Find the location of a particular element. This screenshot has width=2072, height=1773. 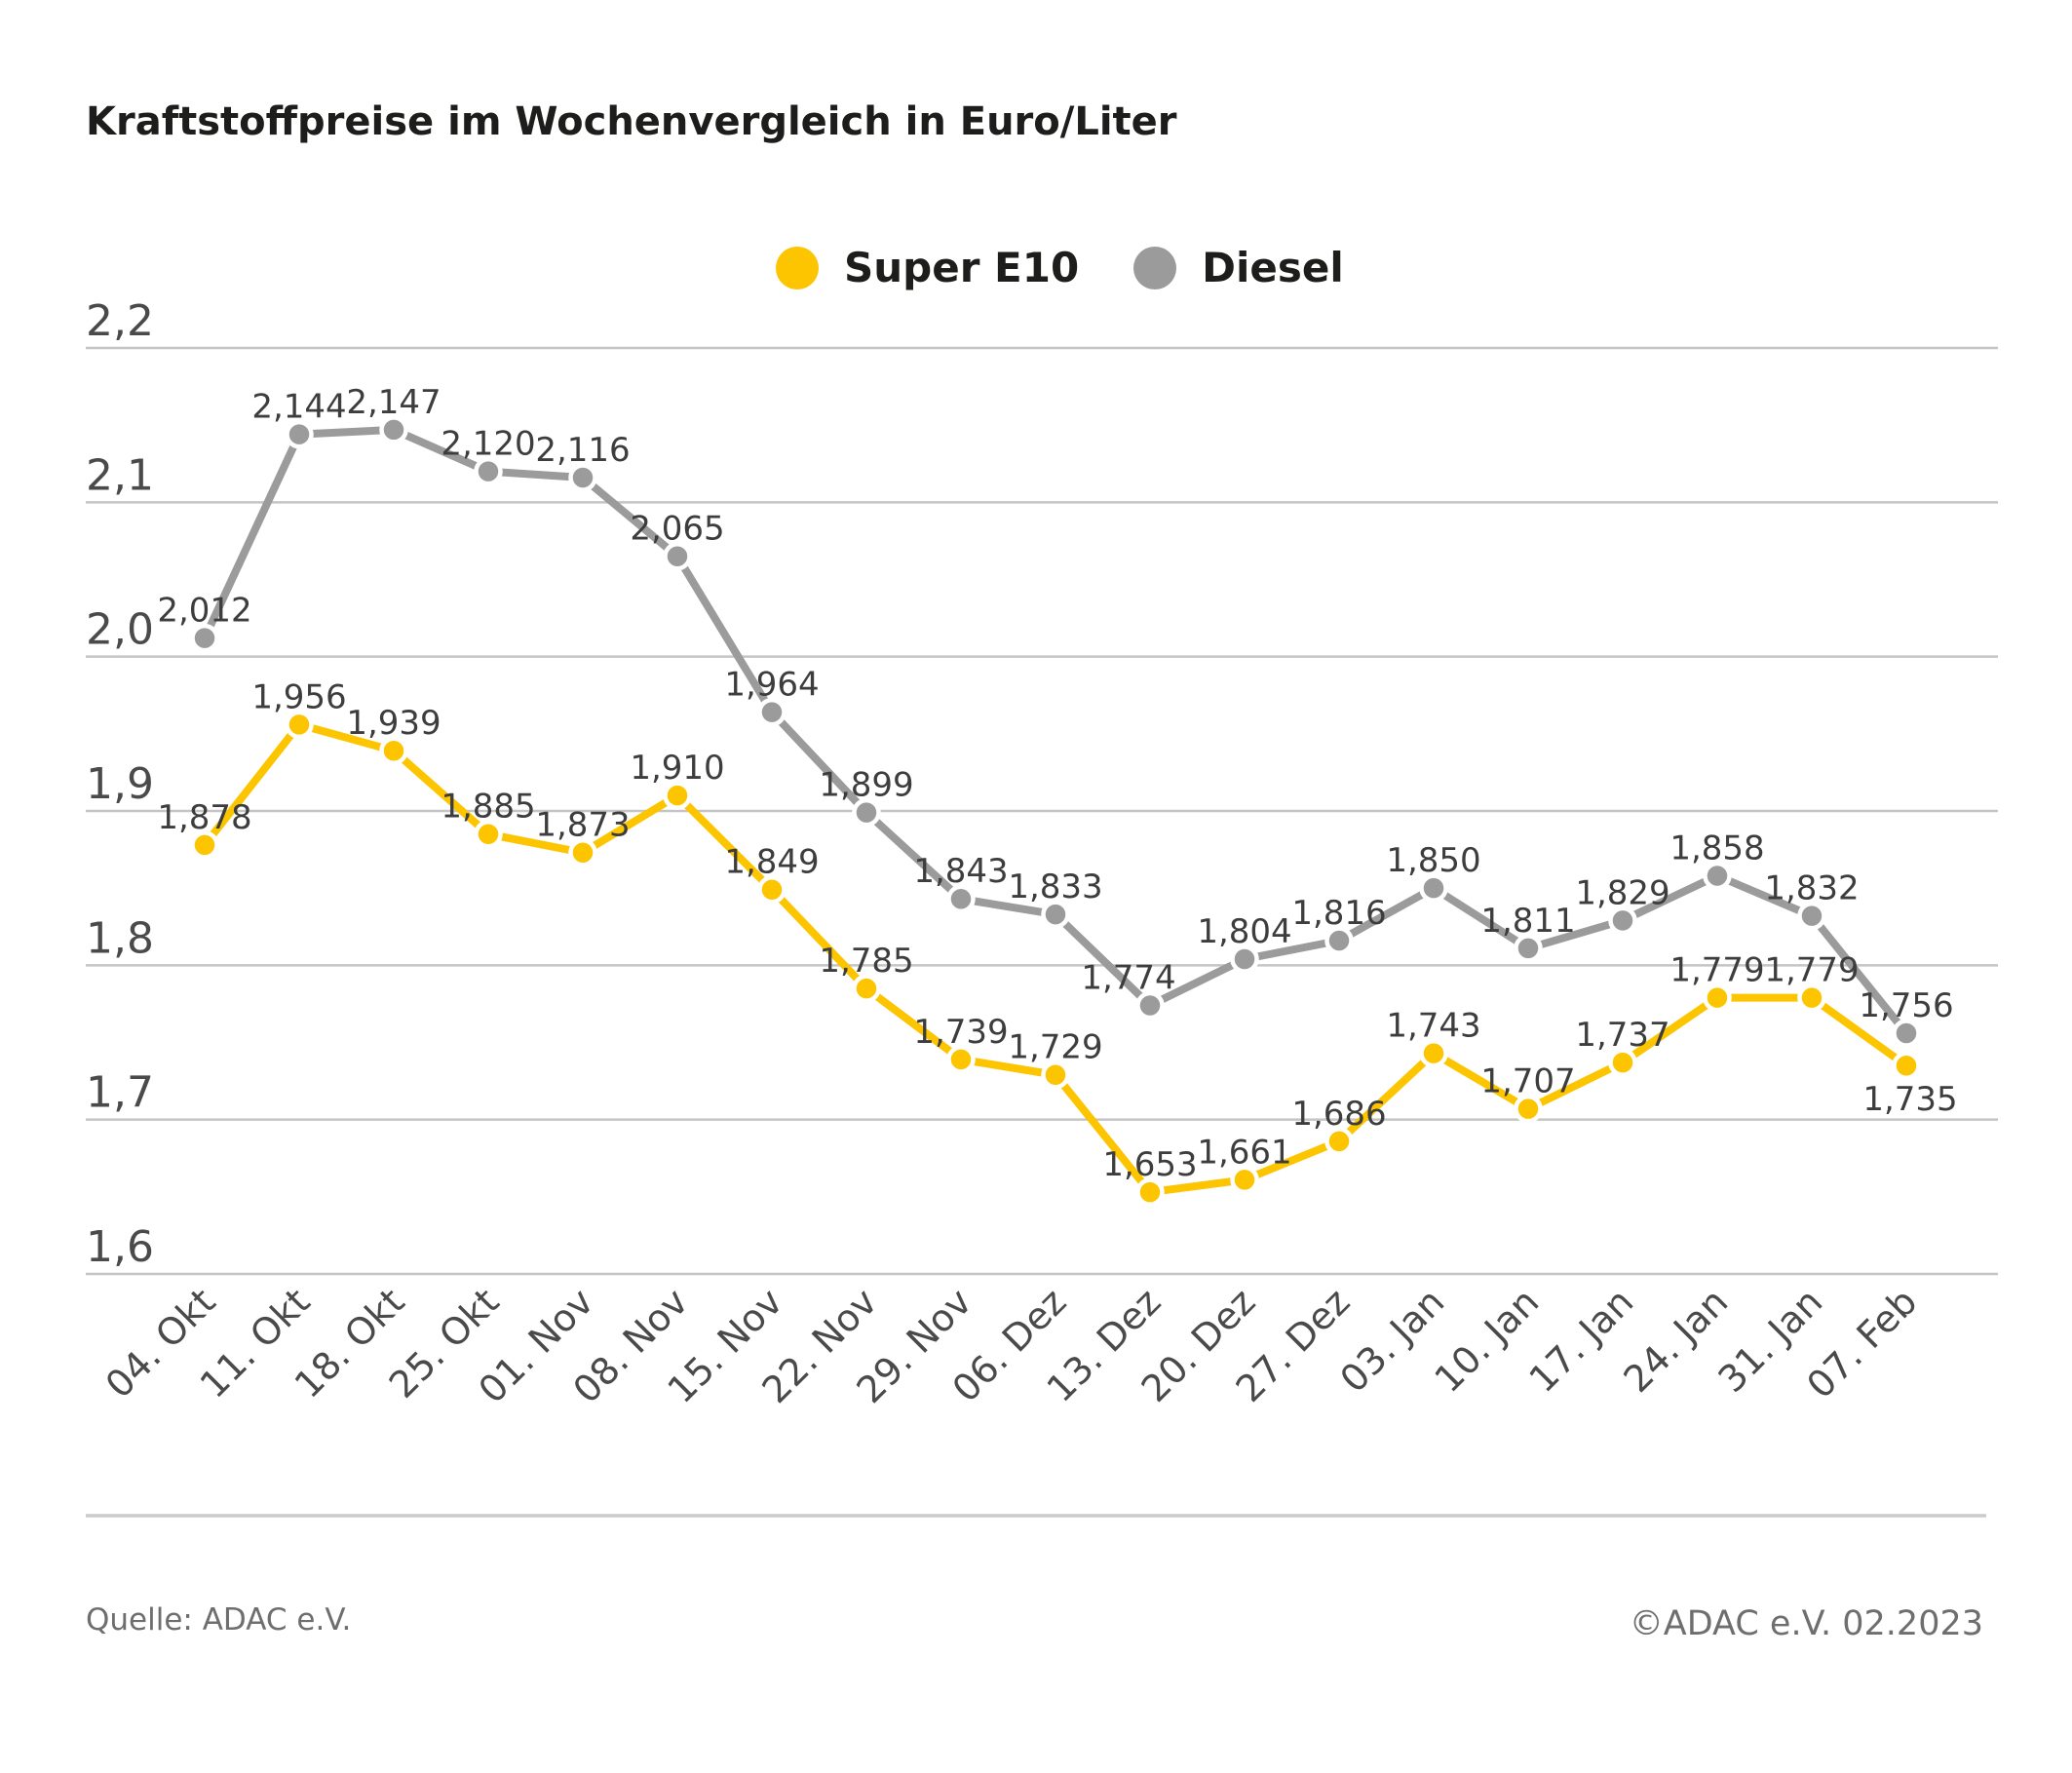

value-label: 1,779 is located at coordinates (1716, 971).